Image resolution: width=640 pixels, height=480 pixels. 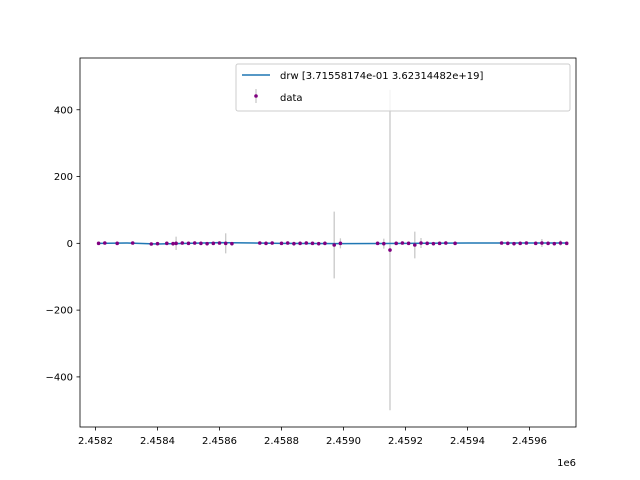 I want to click on x-tick-label: 2.4590, so click(x=343, y=441).